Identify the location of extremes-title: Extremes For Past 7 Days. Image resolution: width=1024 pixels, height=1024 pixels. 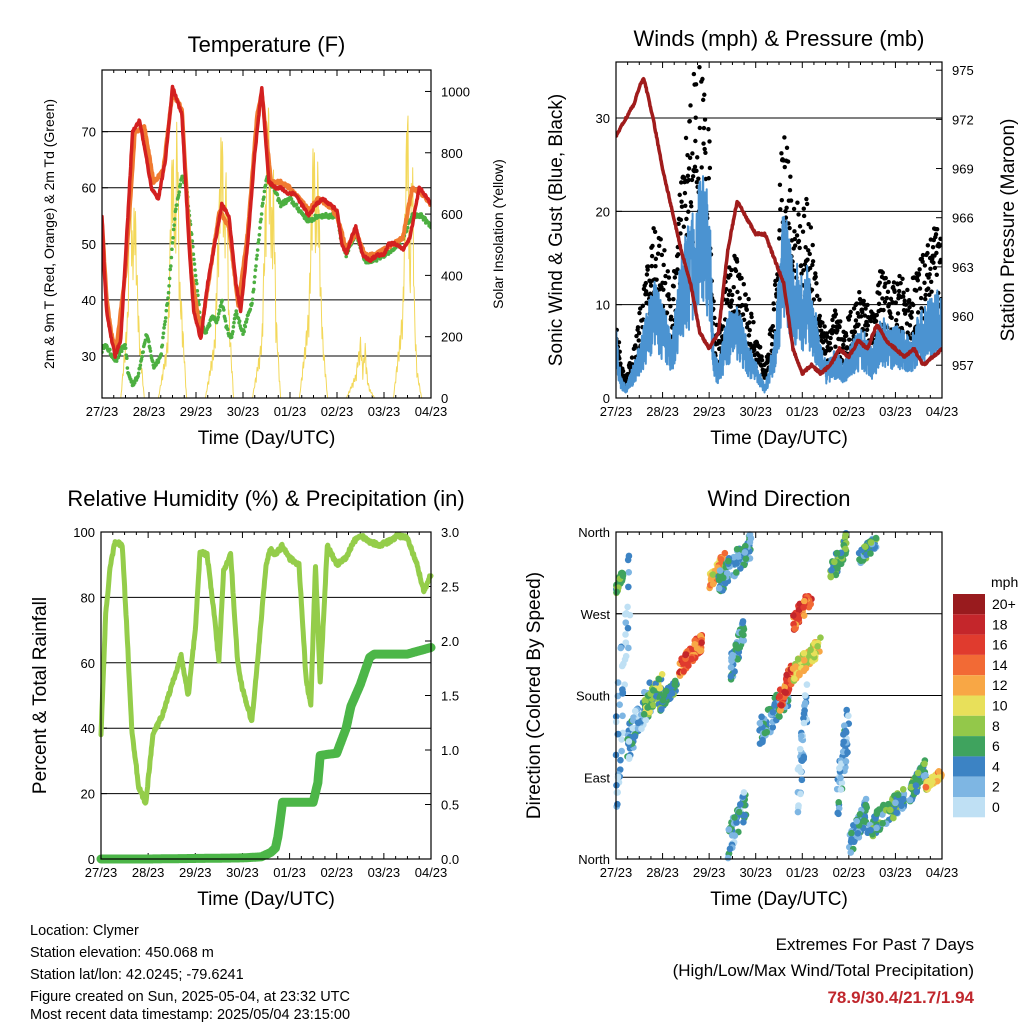
(874, 944).